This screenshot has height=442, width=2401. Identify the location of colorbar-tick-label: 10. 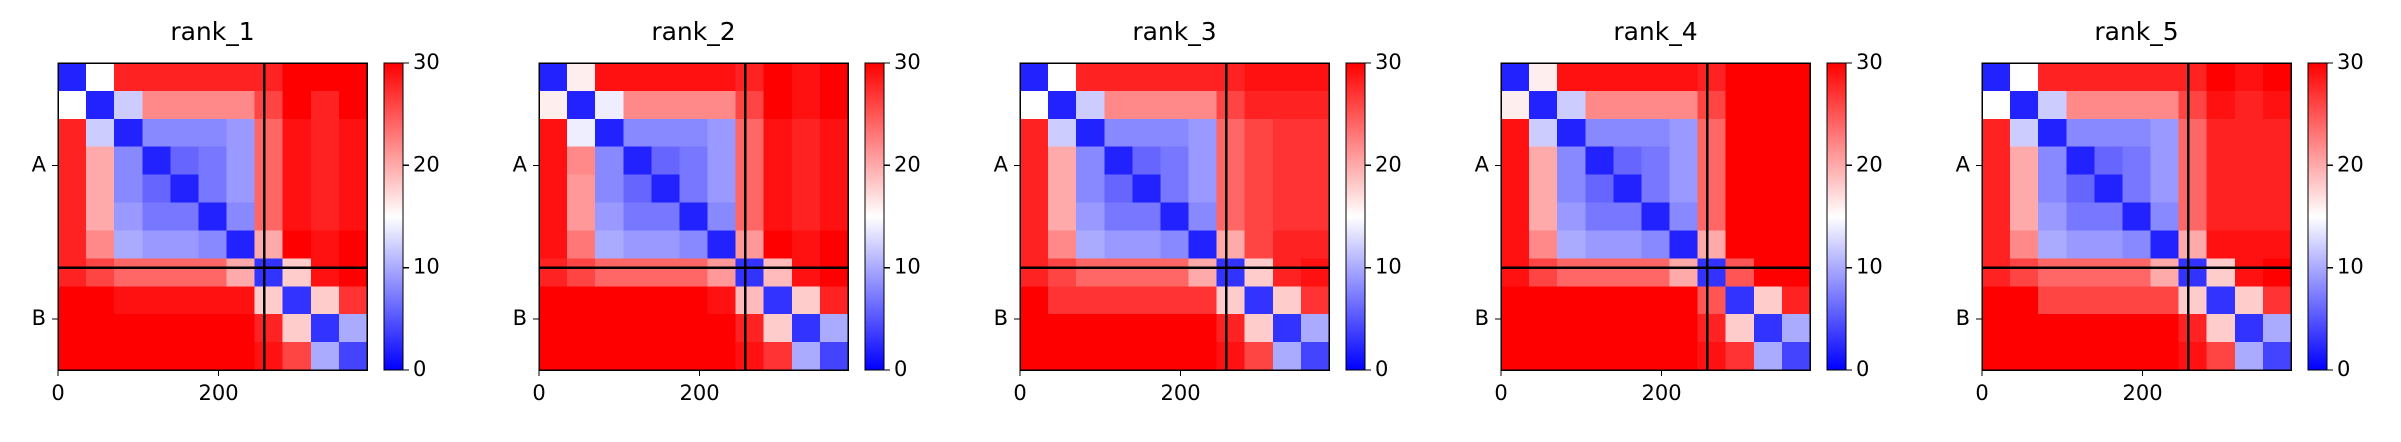
(1388, 267).